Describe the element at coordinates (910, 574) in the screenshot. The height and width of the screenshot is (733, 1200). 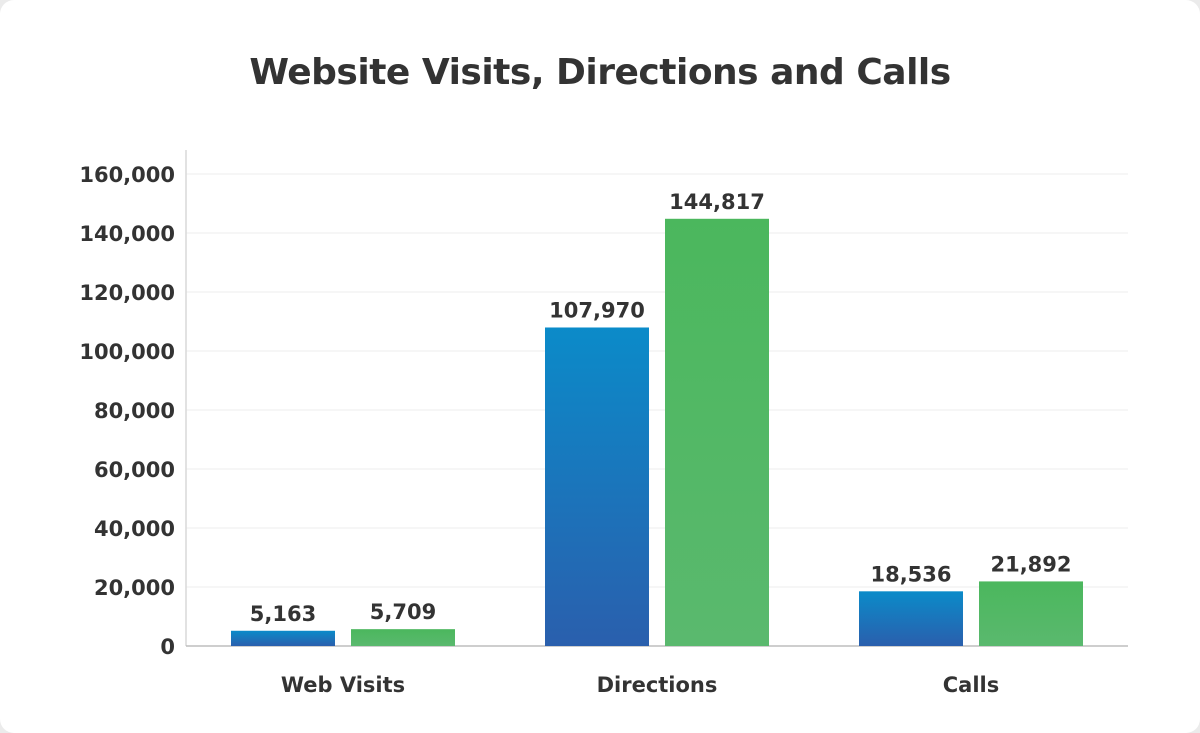
I see `data-label: 18,536` at that location.